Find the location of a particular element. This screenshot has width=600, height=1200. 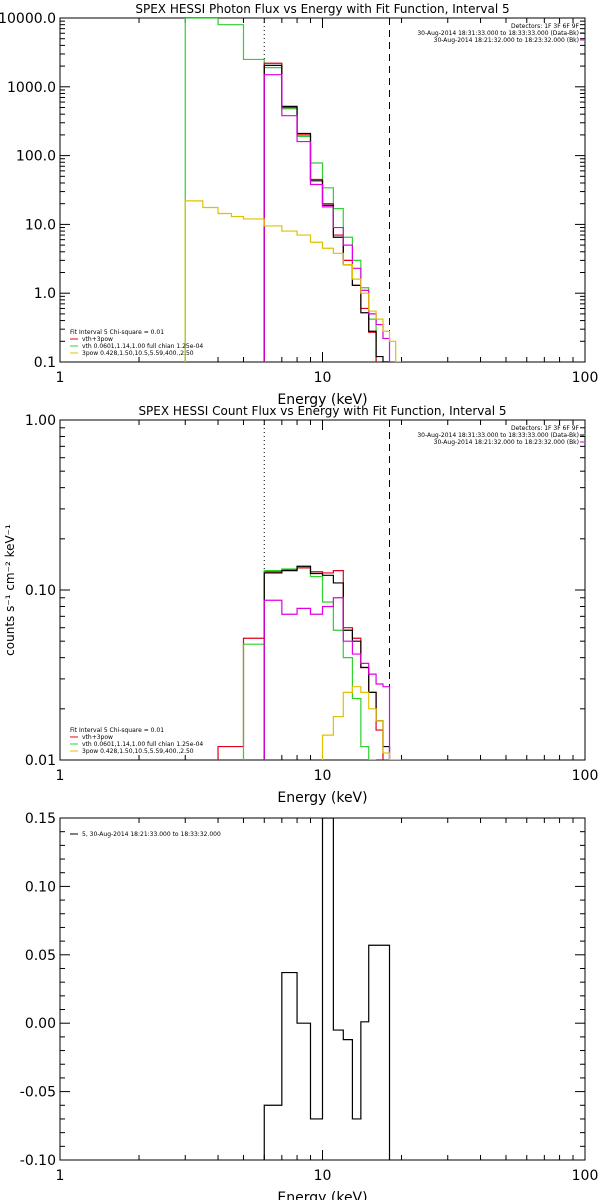

series-red-line is located at coordinates (309, 663).